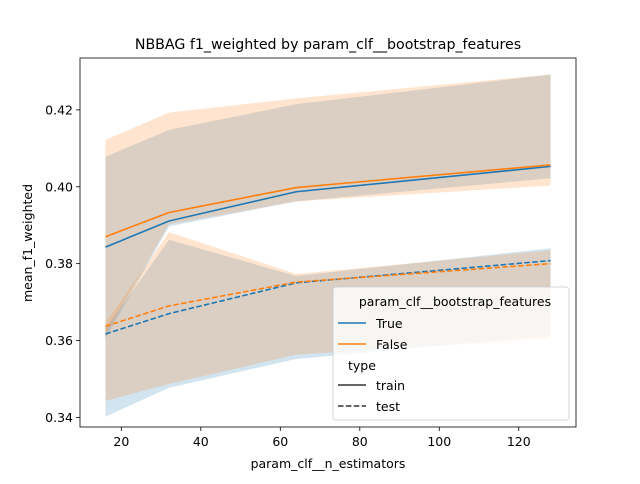 Image resolution: width=640 pixels, height=484 pixels. I want to click on x-tick-label: 100, so click(439, 441).